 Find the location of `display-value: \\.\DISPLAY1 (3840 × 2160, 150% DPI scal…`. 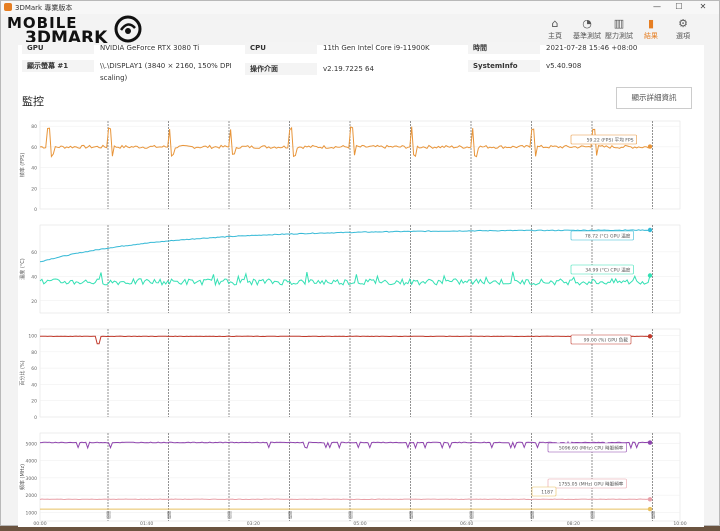

display-value: \\.\DISPLAY1 (3840 × 2160, 150% DPI scal… is located at coordinates (166, 72).